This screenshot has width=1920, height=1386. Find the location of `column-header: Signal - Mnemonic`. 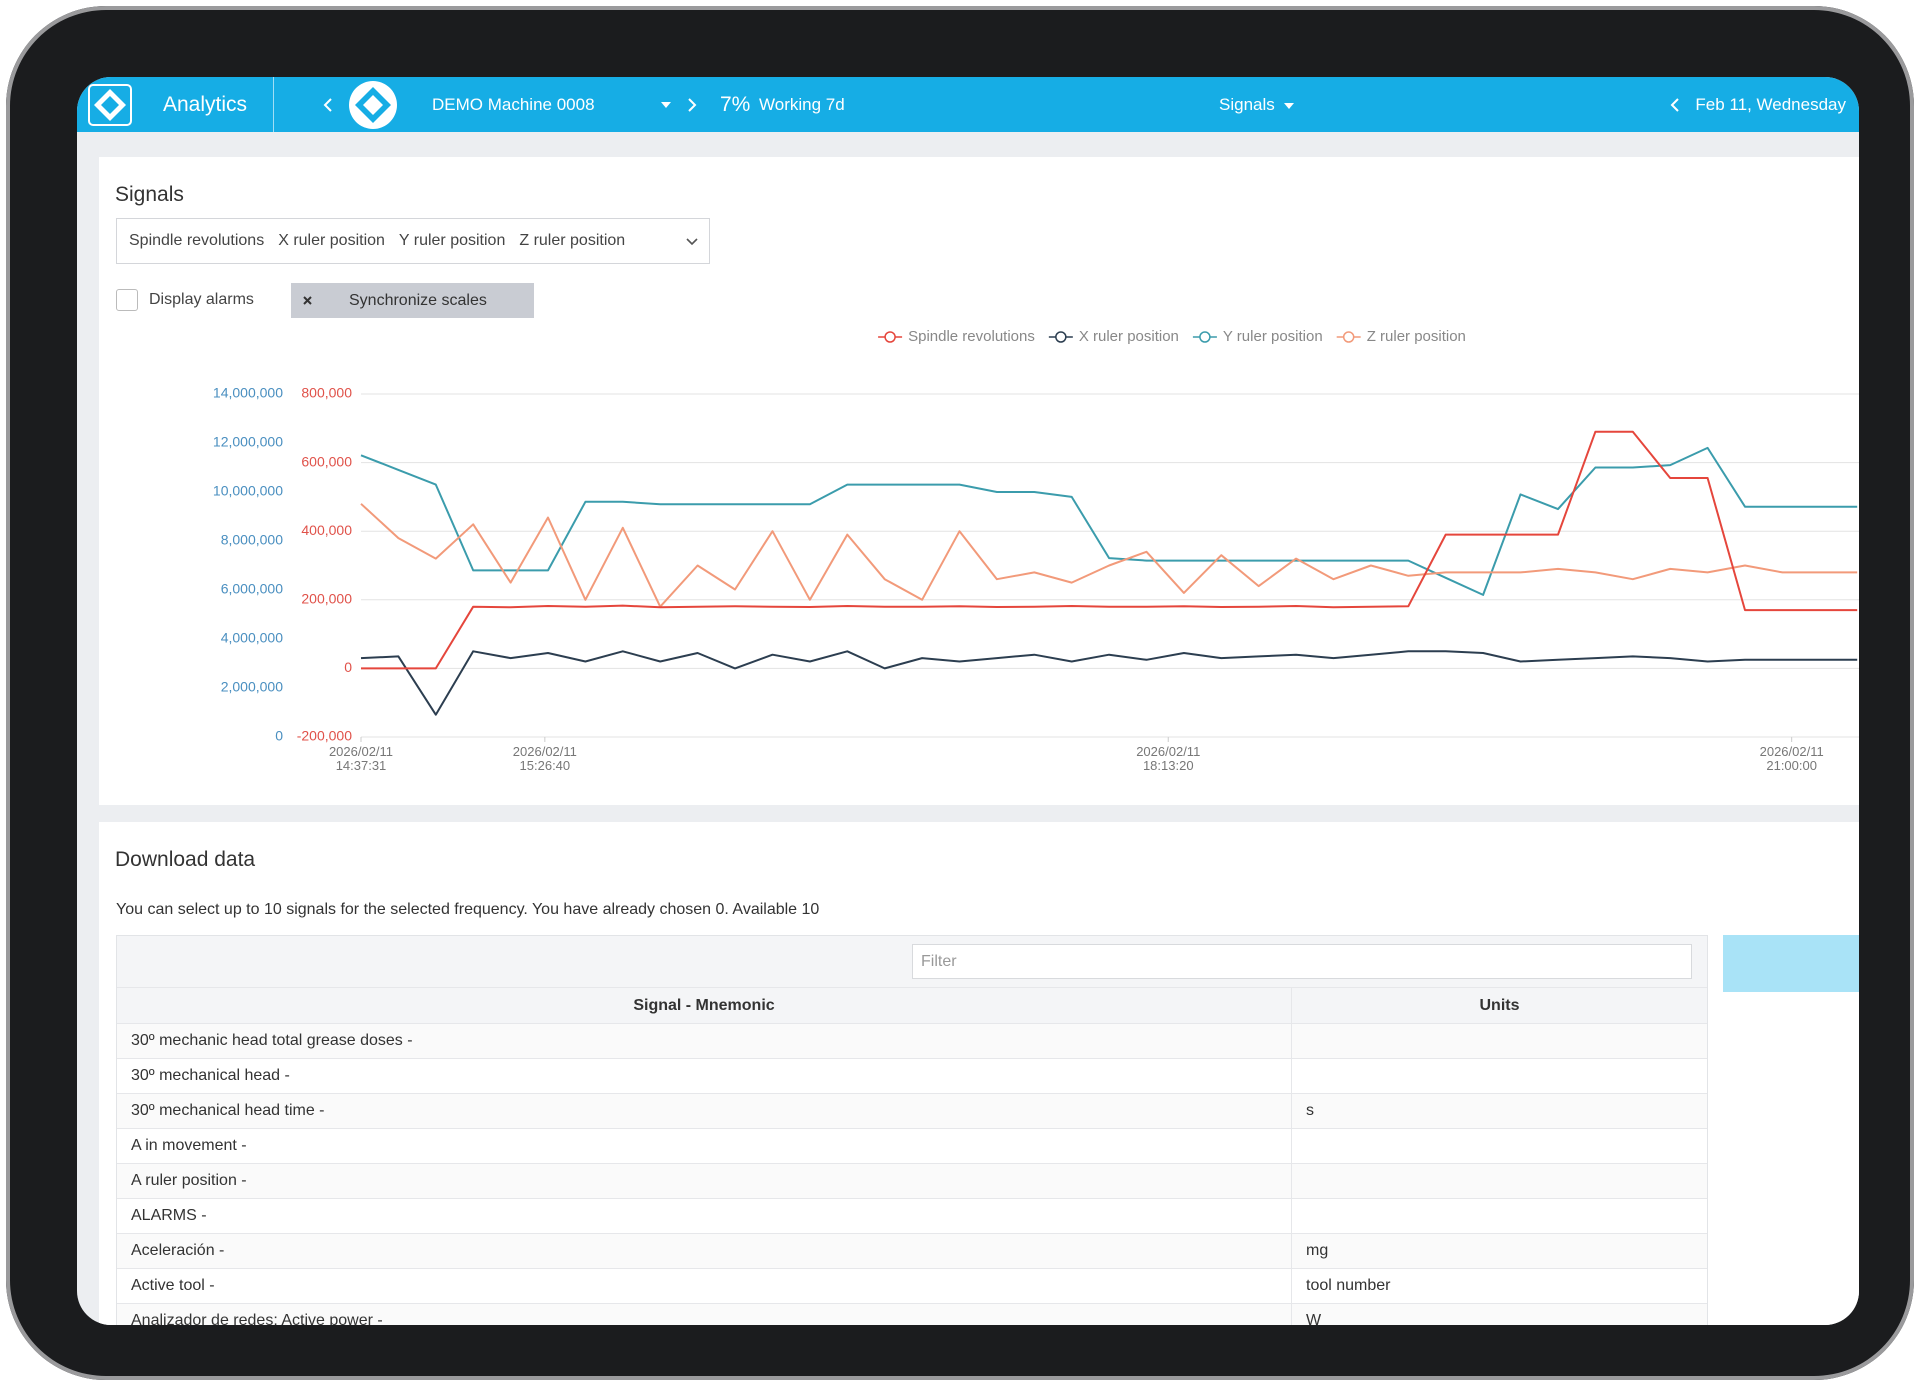

column-header: Signal - Mnemonic is located at coordinates (704, 1005).